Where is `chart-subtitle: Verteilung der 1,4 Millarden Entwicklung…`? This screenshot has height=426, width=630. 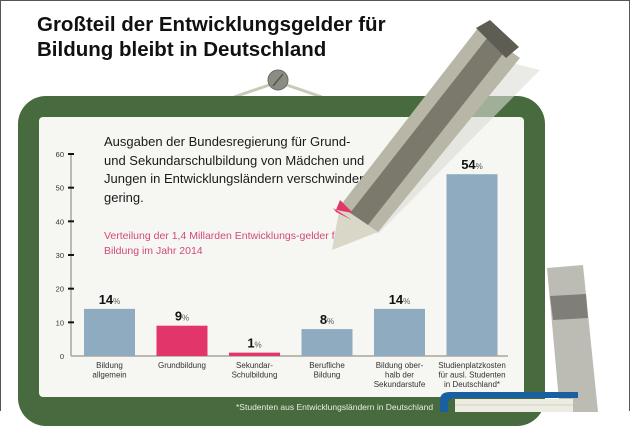
chart-subtitle: Verteilung der 1,4 Millarden Entwicklung… is located at coordinates (224, 243).